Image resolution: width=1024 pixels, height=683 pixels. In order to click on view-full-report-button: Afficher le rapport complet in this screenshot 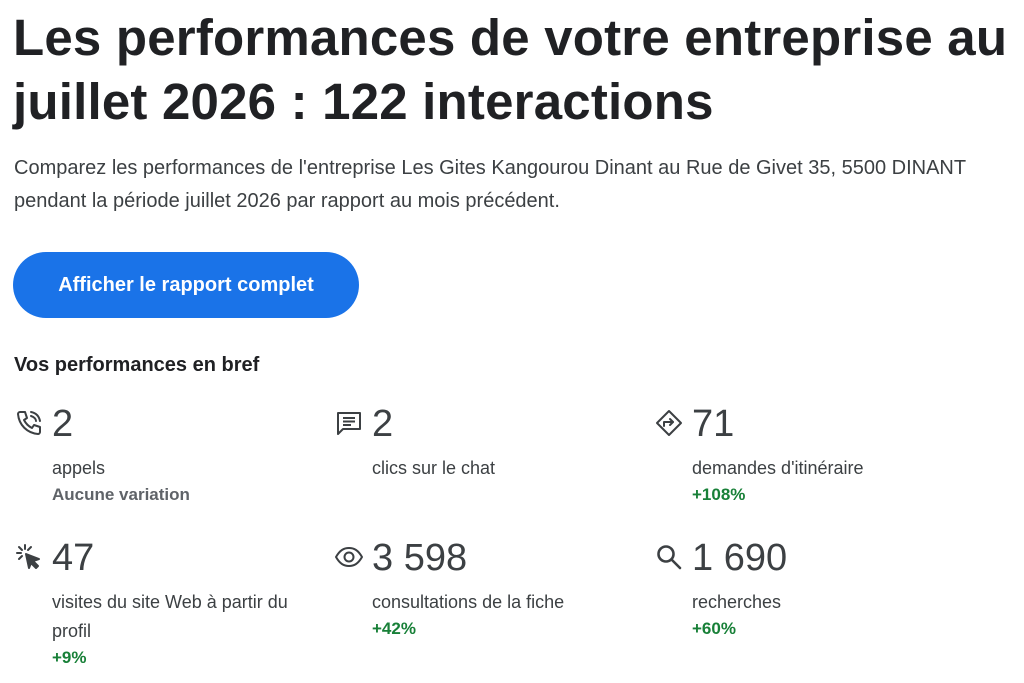, I will do `click(186, 285)`.